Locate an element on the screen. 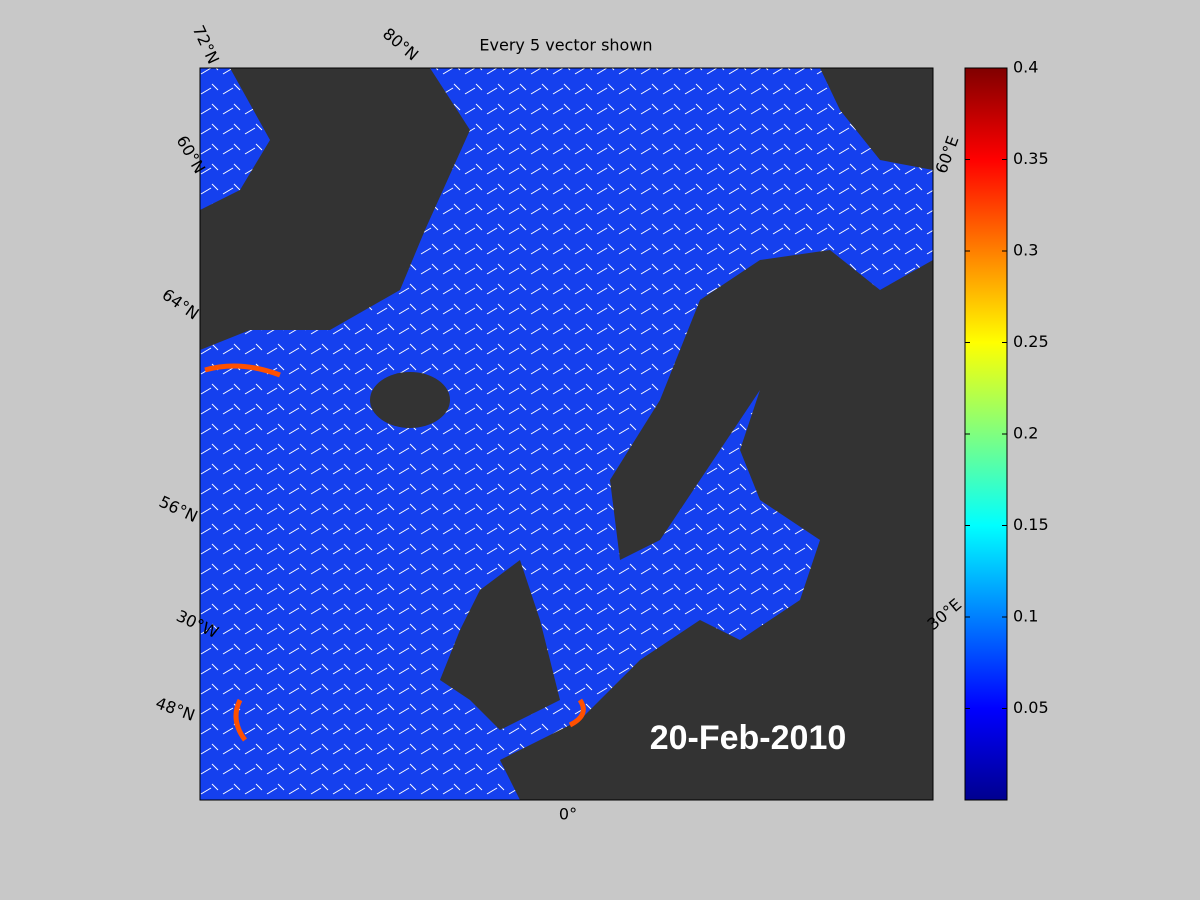  tick-label: 0.15 is located at coordinates (1031, 524).